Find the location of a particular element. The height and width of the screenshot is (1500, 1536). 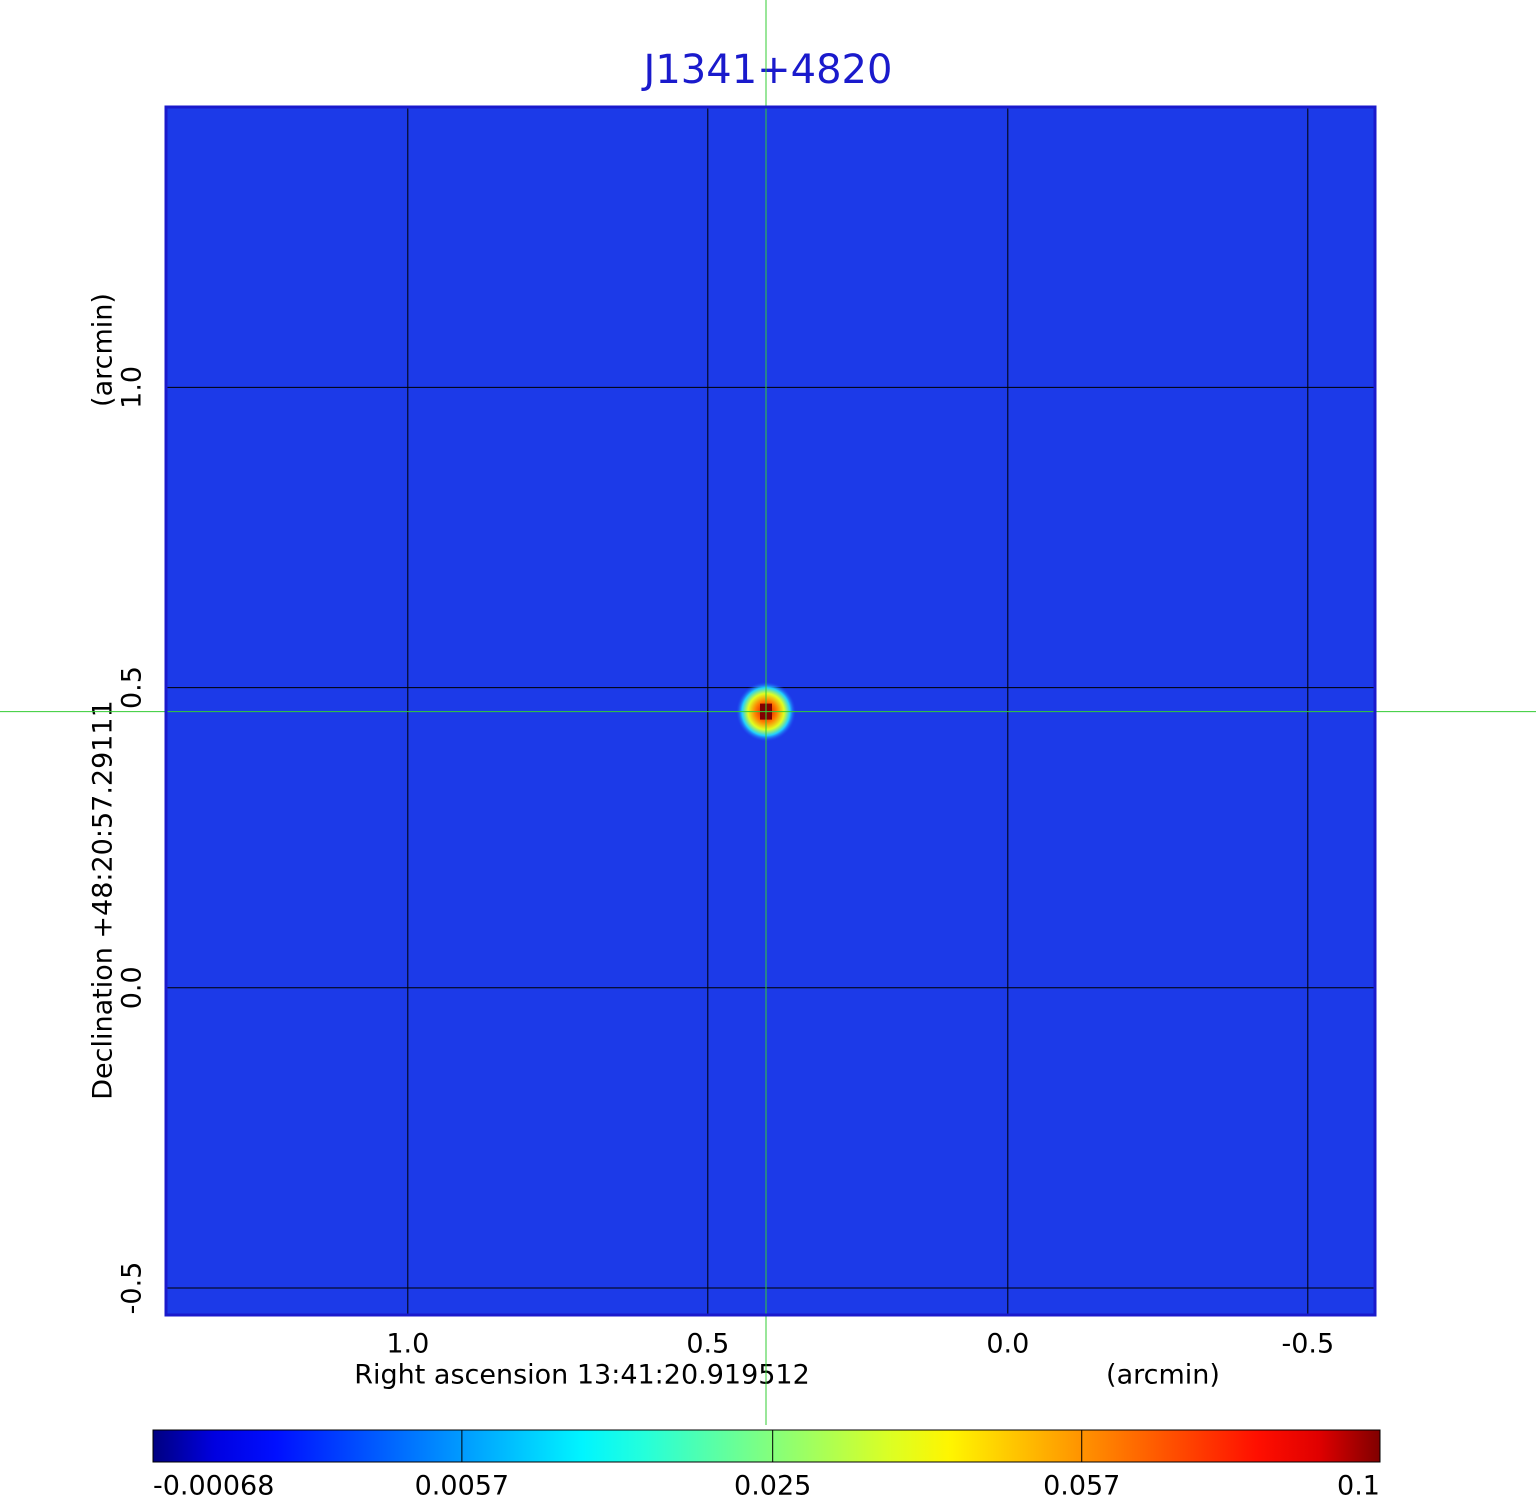

y-axis-unit: (arcmin) is located at coordinates (103, 350).